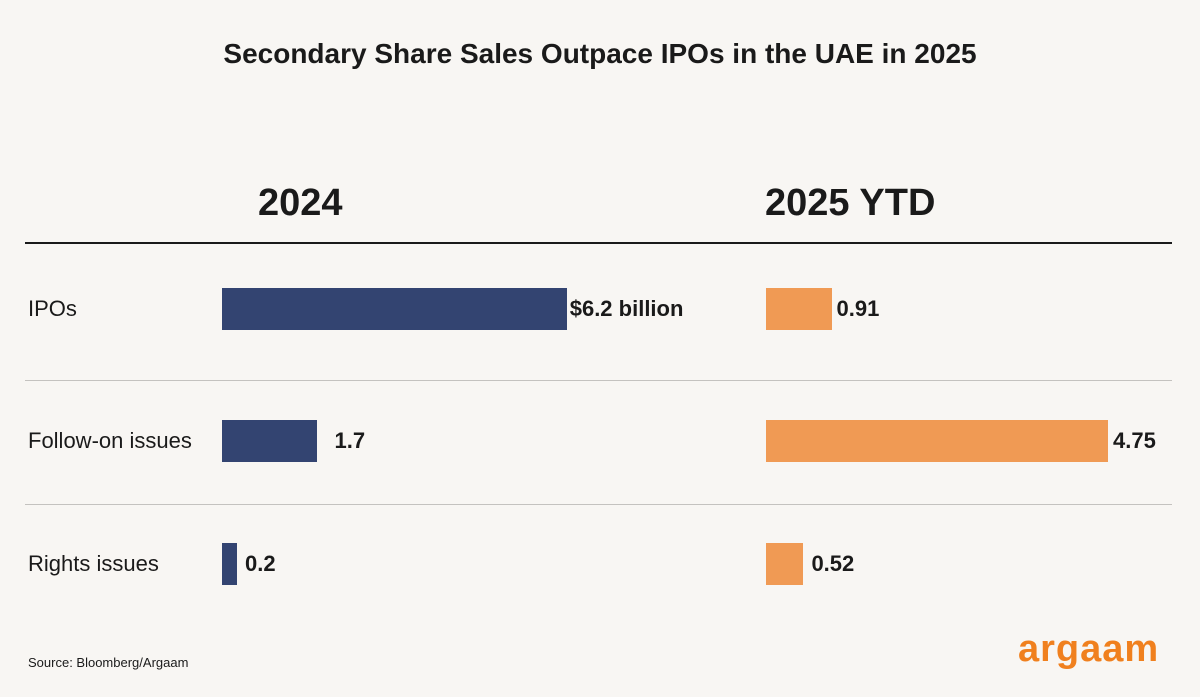 The height and width of the screenshot is (697, 1200). What do you see at coordinates (833, 563) in the screenshot?
I see `data-label: 0.52` at bounding box center [833, 563].